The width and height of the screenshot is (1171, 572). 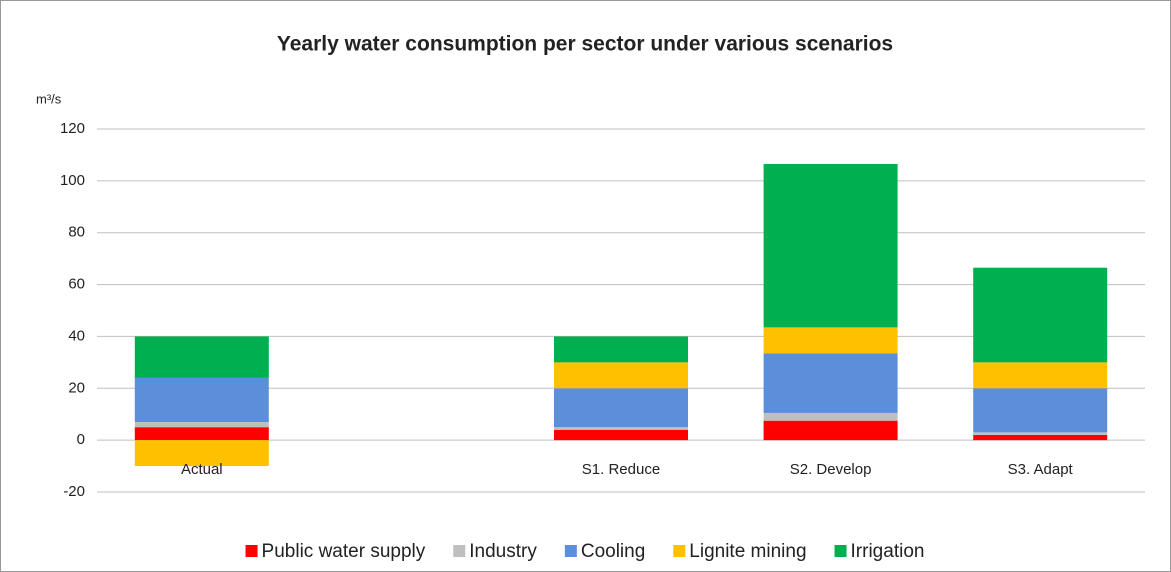 What do you see at coordinates (72, 180) in the screenshot?
I see `y-tick-label: 100` at bounding box center [72, 180].